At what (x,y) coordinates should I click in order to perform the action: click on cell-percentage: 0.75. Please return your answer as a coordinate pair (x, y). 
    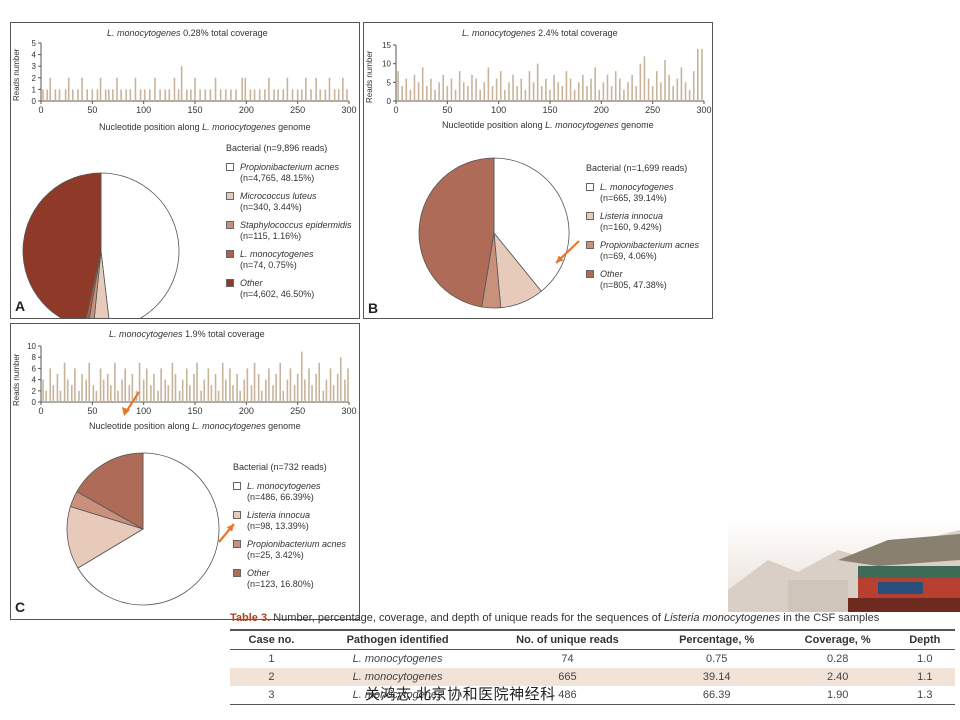
    Looking at the image, I should click on (716, 659).